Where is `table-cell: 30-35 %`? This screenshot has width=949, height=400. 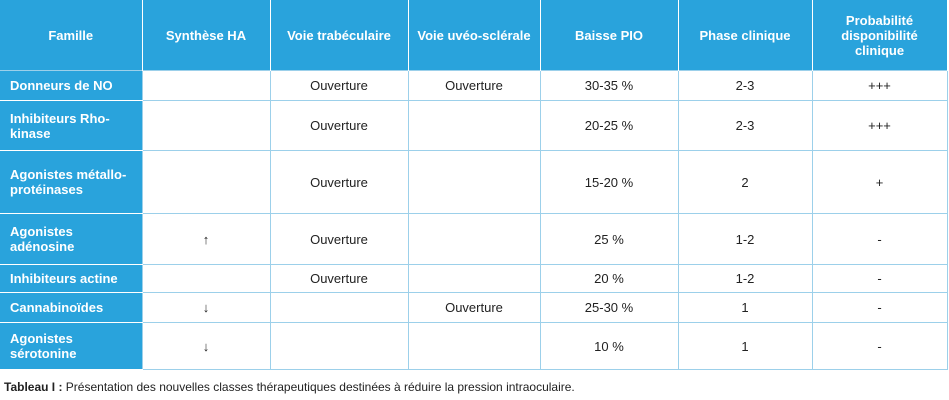
table-cell: 30-35 % is located at coordinates (609, 85).